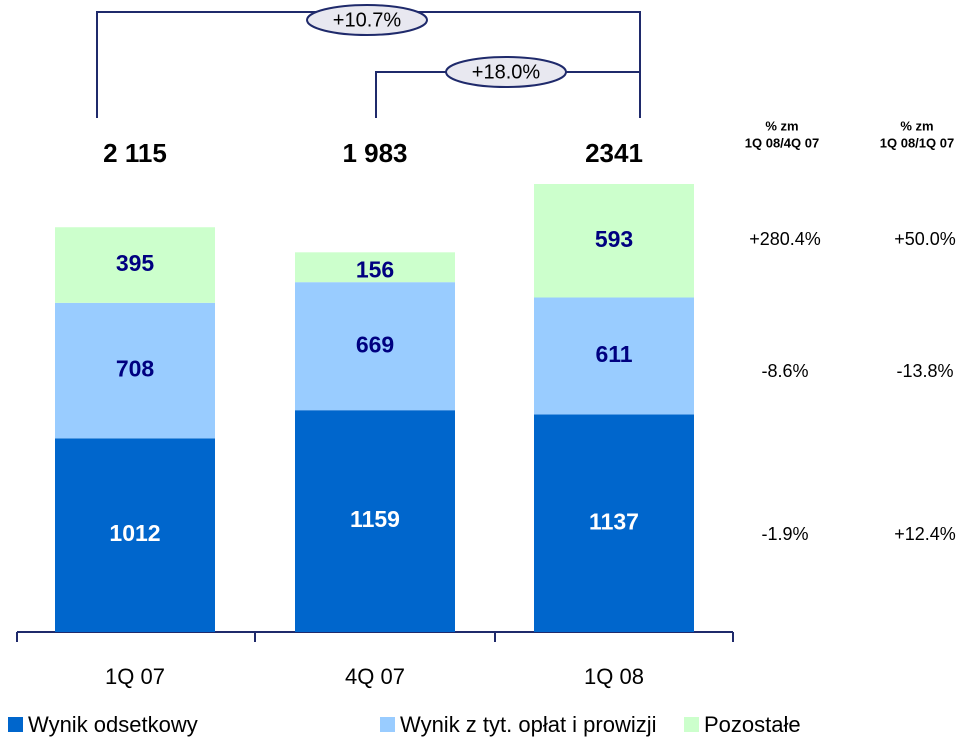 Image resolution: width=971 pixels, height=752 pixels. I want to click on total-label: 1 983, so click(374, 153).